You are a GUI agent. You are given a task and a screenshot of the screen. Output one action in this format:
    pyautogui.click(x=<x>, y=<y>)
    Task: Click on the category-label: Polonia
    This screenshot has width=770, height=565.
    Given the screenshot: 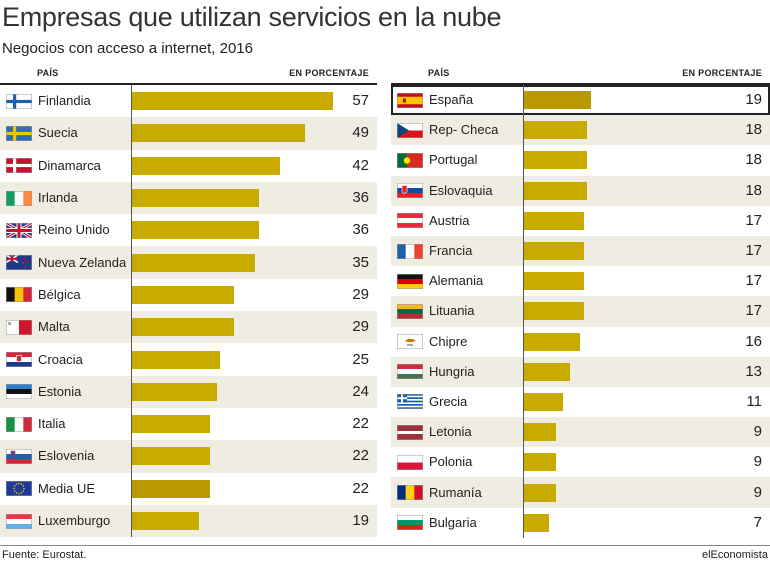 What is the action you would take?
    pyautogui.click(x=451, y=462)
    